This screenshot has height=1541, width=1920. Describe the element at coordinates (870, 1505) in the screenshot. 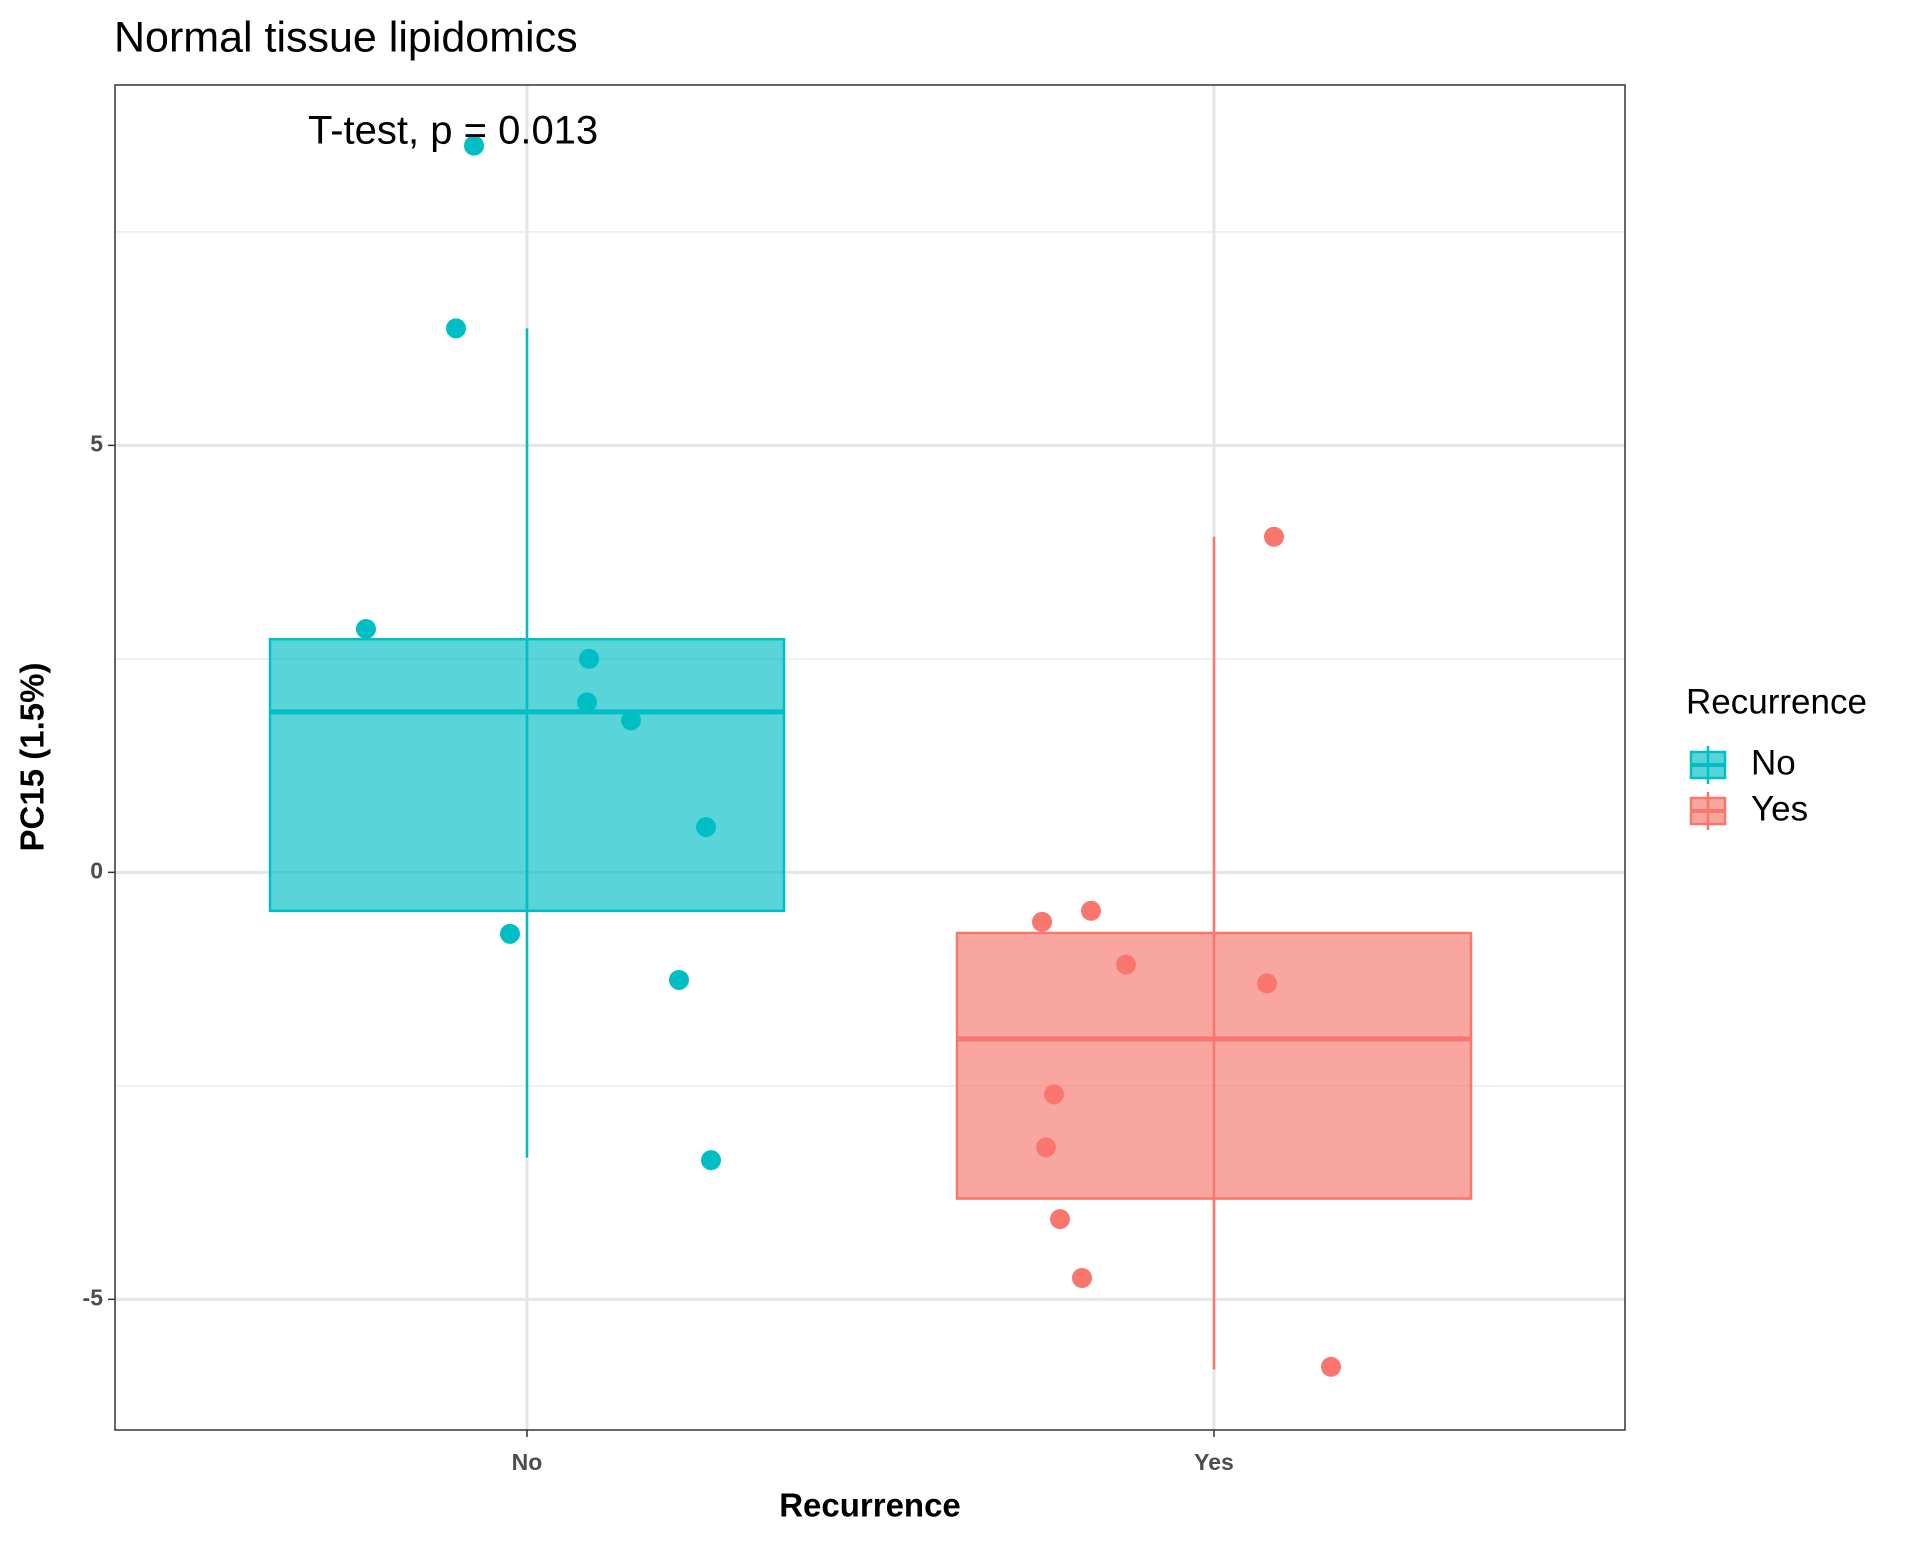

I see `x-axis-title: Recurrence` at that location.